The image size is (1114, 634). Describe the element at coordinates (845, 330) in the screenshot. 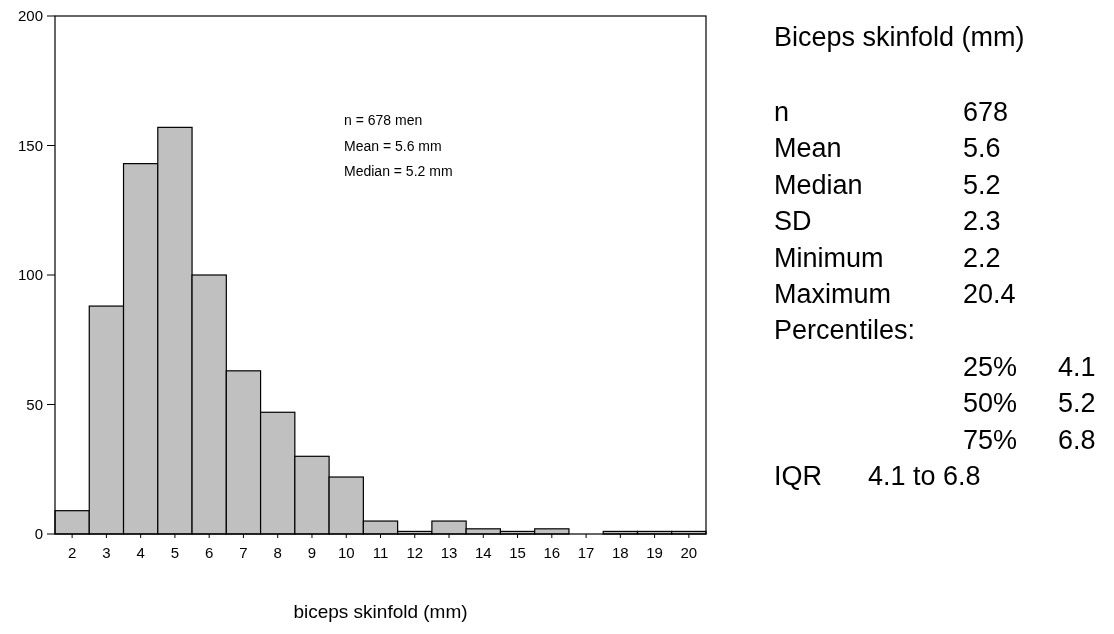

I see `text: Percentiles:` at that location.